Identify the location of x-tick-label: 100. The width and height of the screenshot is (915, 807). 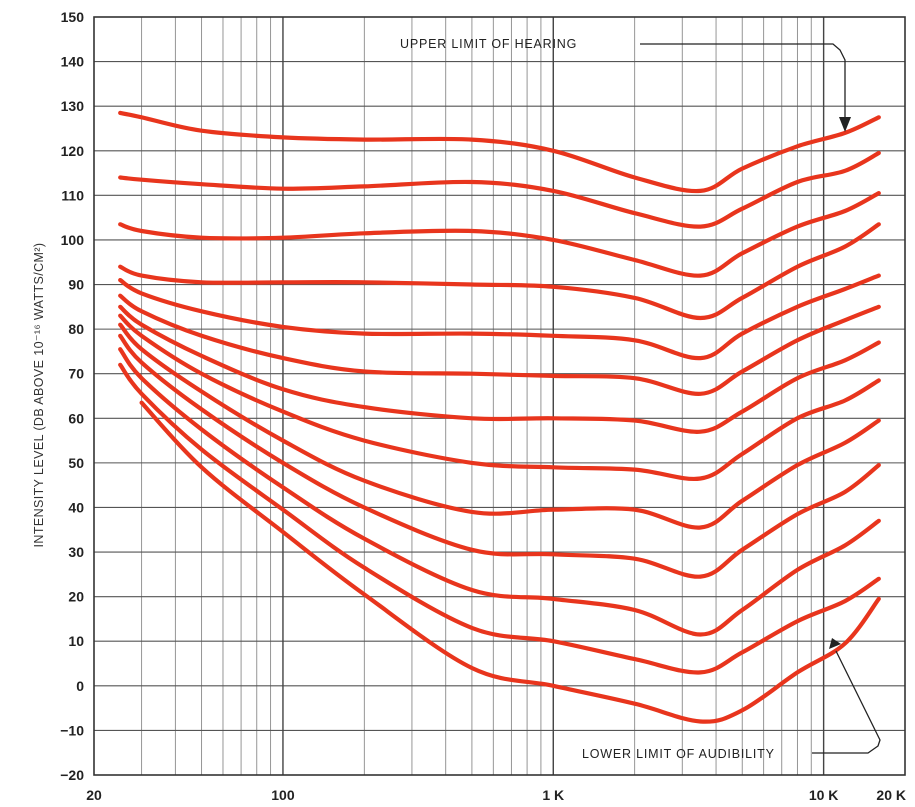
(283, 795).